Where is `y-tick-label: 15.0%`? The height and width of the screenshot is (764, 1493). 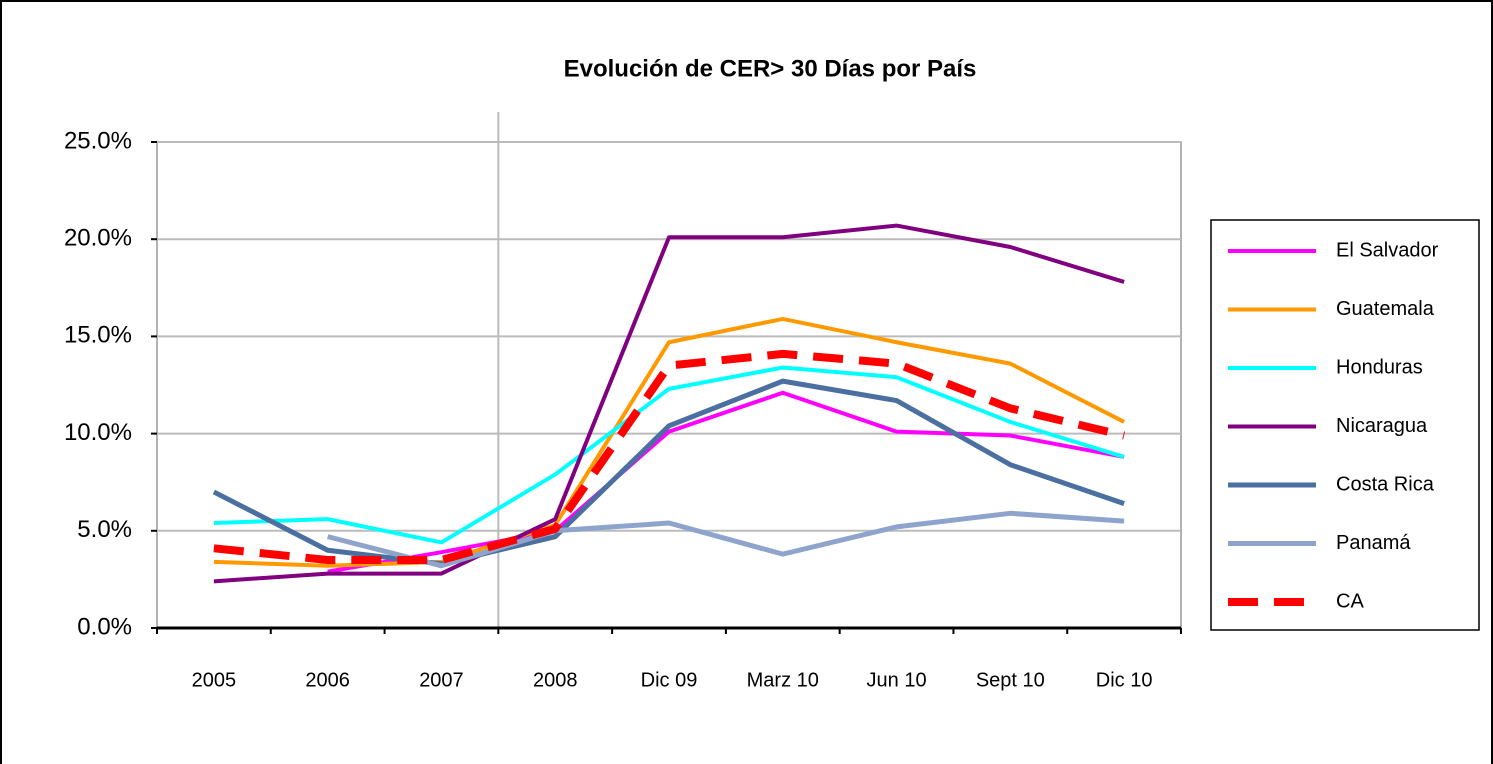 y-tick-label: 15.0% is located at coordinates (98, 335).